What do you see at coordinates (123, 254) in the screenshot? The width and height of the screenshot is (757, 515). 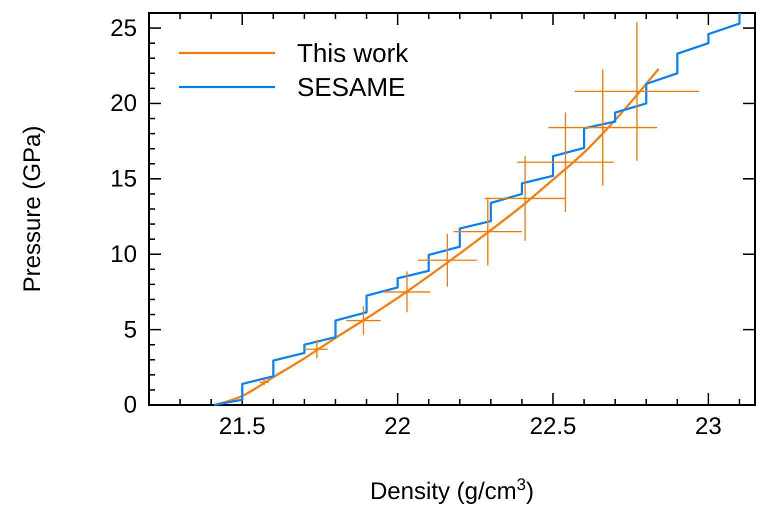 I see `y-tick-label: 10` at bounding box center [123, 254].